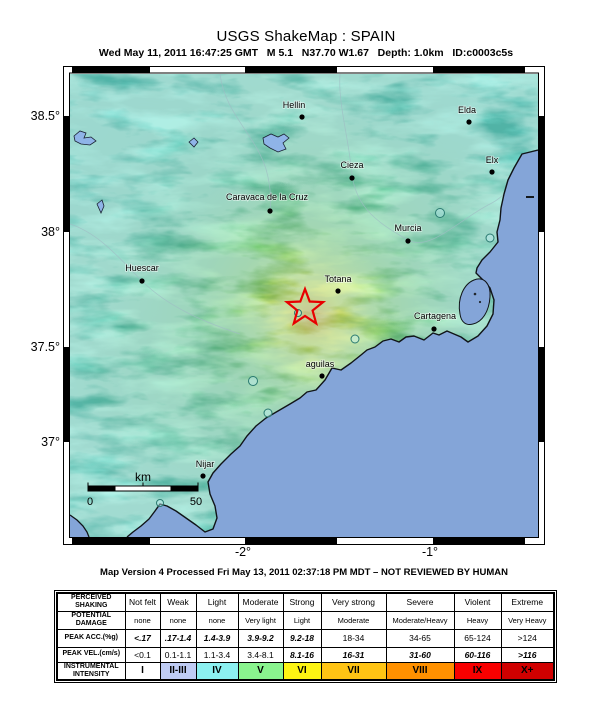 The width and height of the screenshot is (612, 719). I want to click on sea-island-dash, so click(530, 197).